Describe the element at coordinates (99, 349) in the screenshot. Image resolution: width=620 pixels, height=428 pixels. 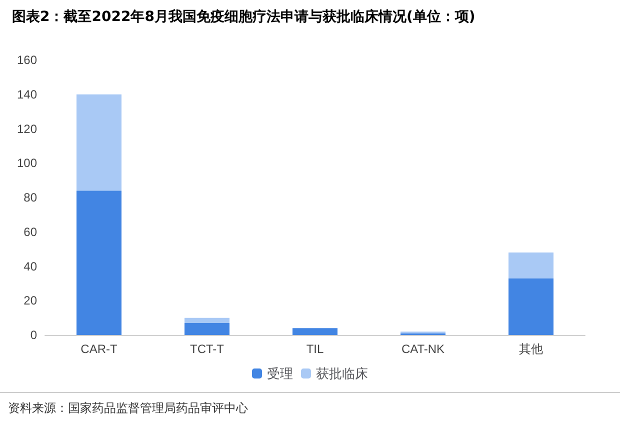
I see `x-tick-label: CAR-T` at that location.